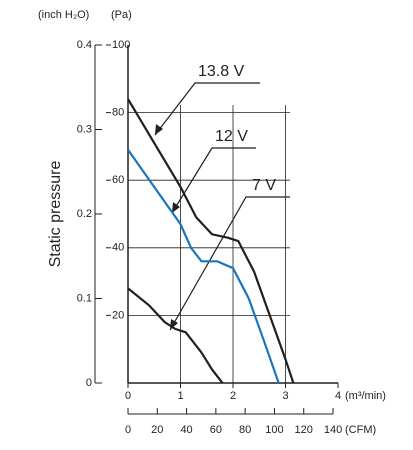  What do you see at coordinates (84, 129) in the screenshot?
I see `y2-tick-label: 0.3` at bounding box center [84, 129].